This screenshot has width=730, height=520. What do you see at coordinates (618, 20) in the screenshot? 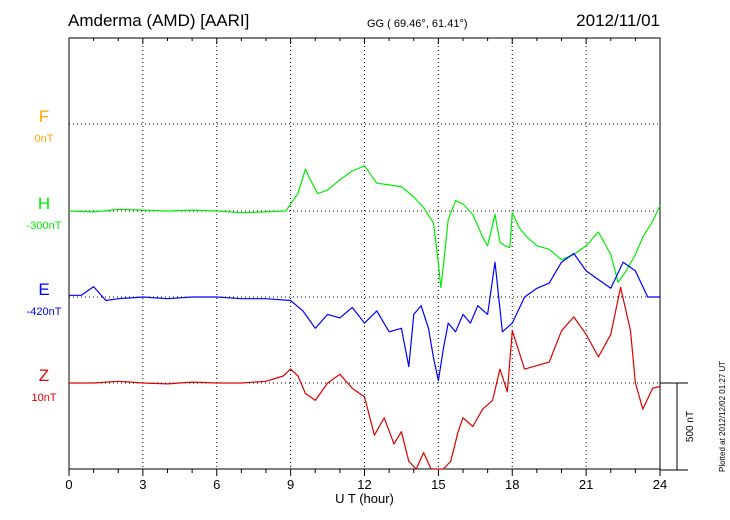
I see `date-label: 2012/11/01` at bounding box center [618, 20].